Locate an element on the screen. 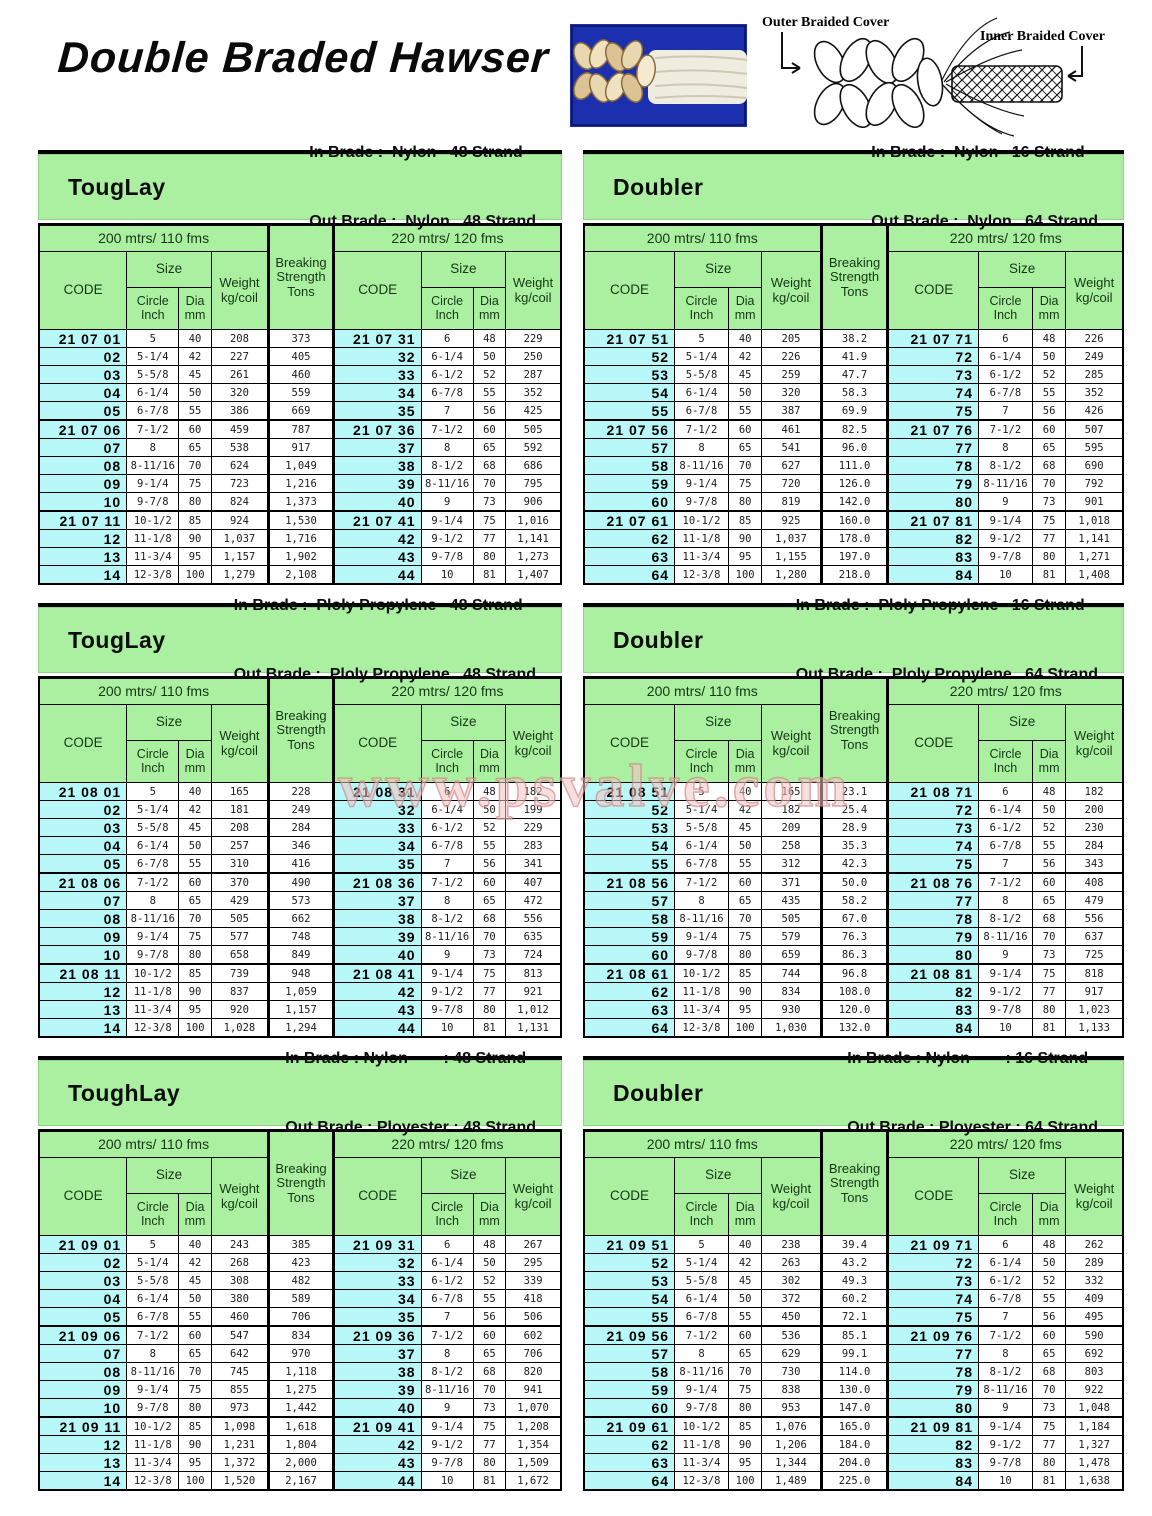 This screenshot has width=1152, height=1516. weight-cell: 479 is located at coordinates (1094, 900).